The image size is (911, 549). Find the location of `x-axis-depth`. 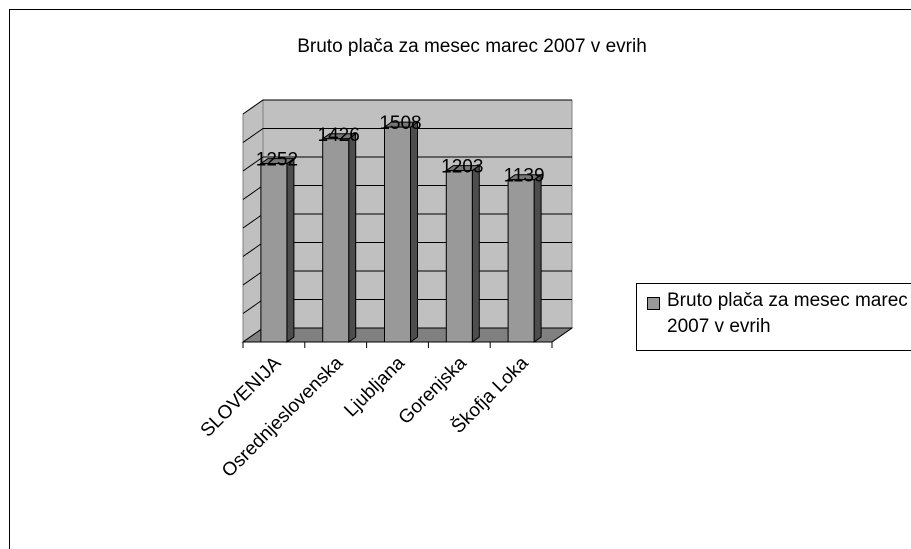

x-axis-depth is located at coordinates (562, 335).